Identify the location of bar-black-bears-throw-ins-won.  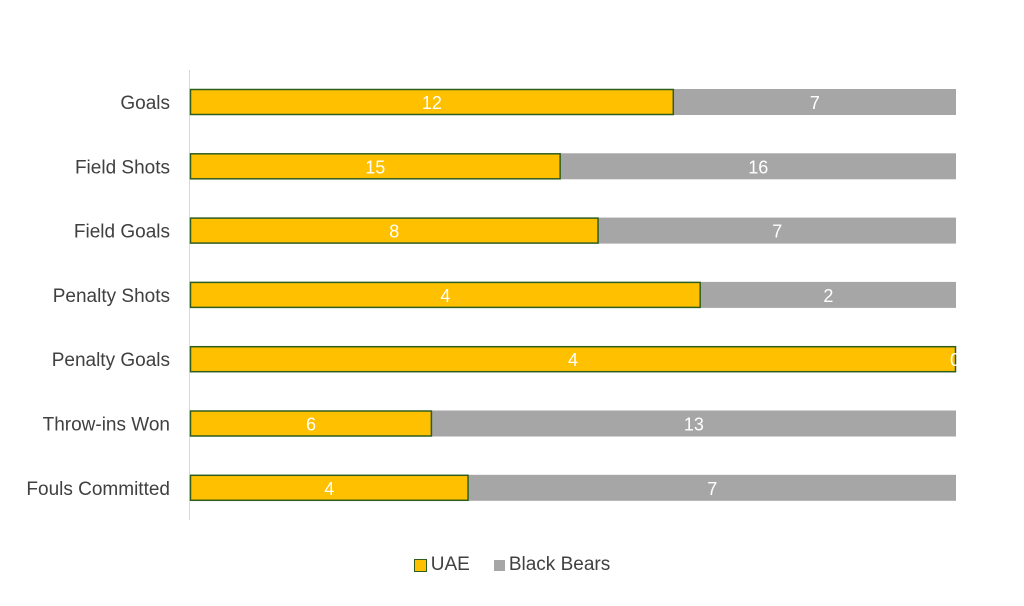
(693, 423).